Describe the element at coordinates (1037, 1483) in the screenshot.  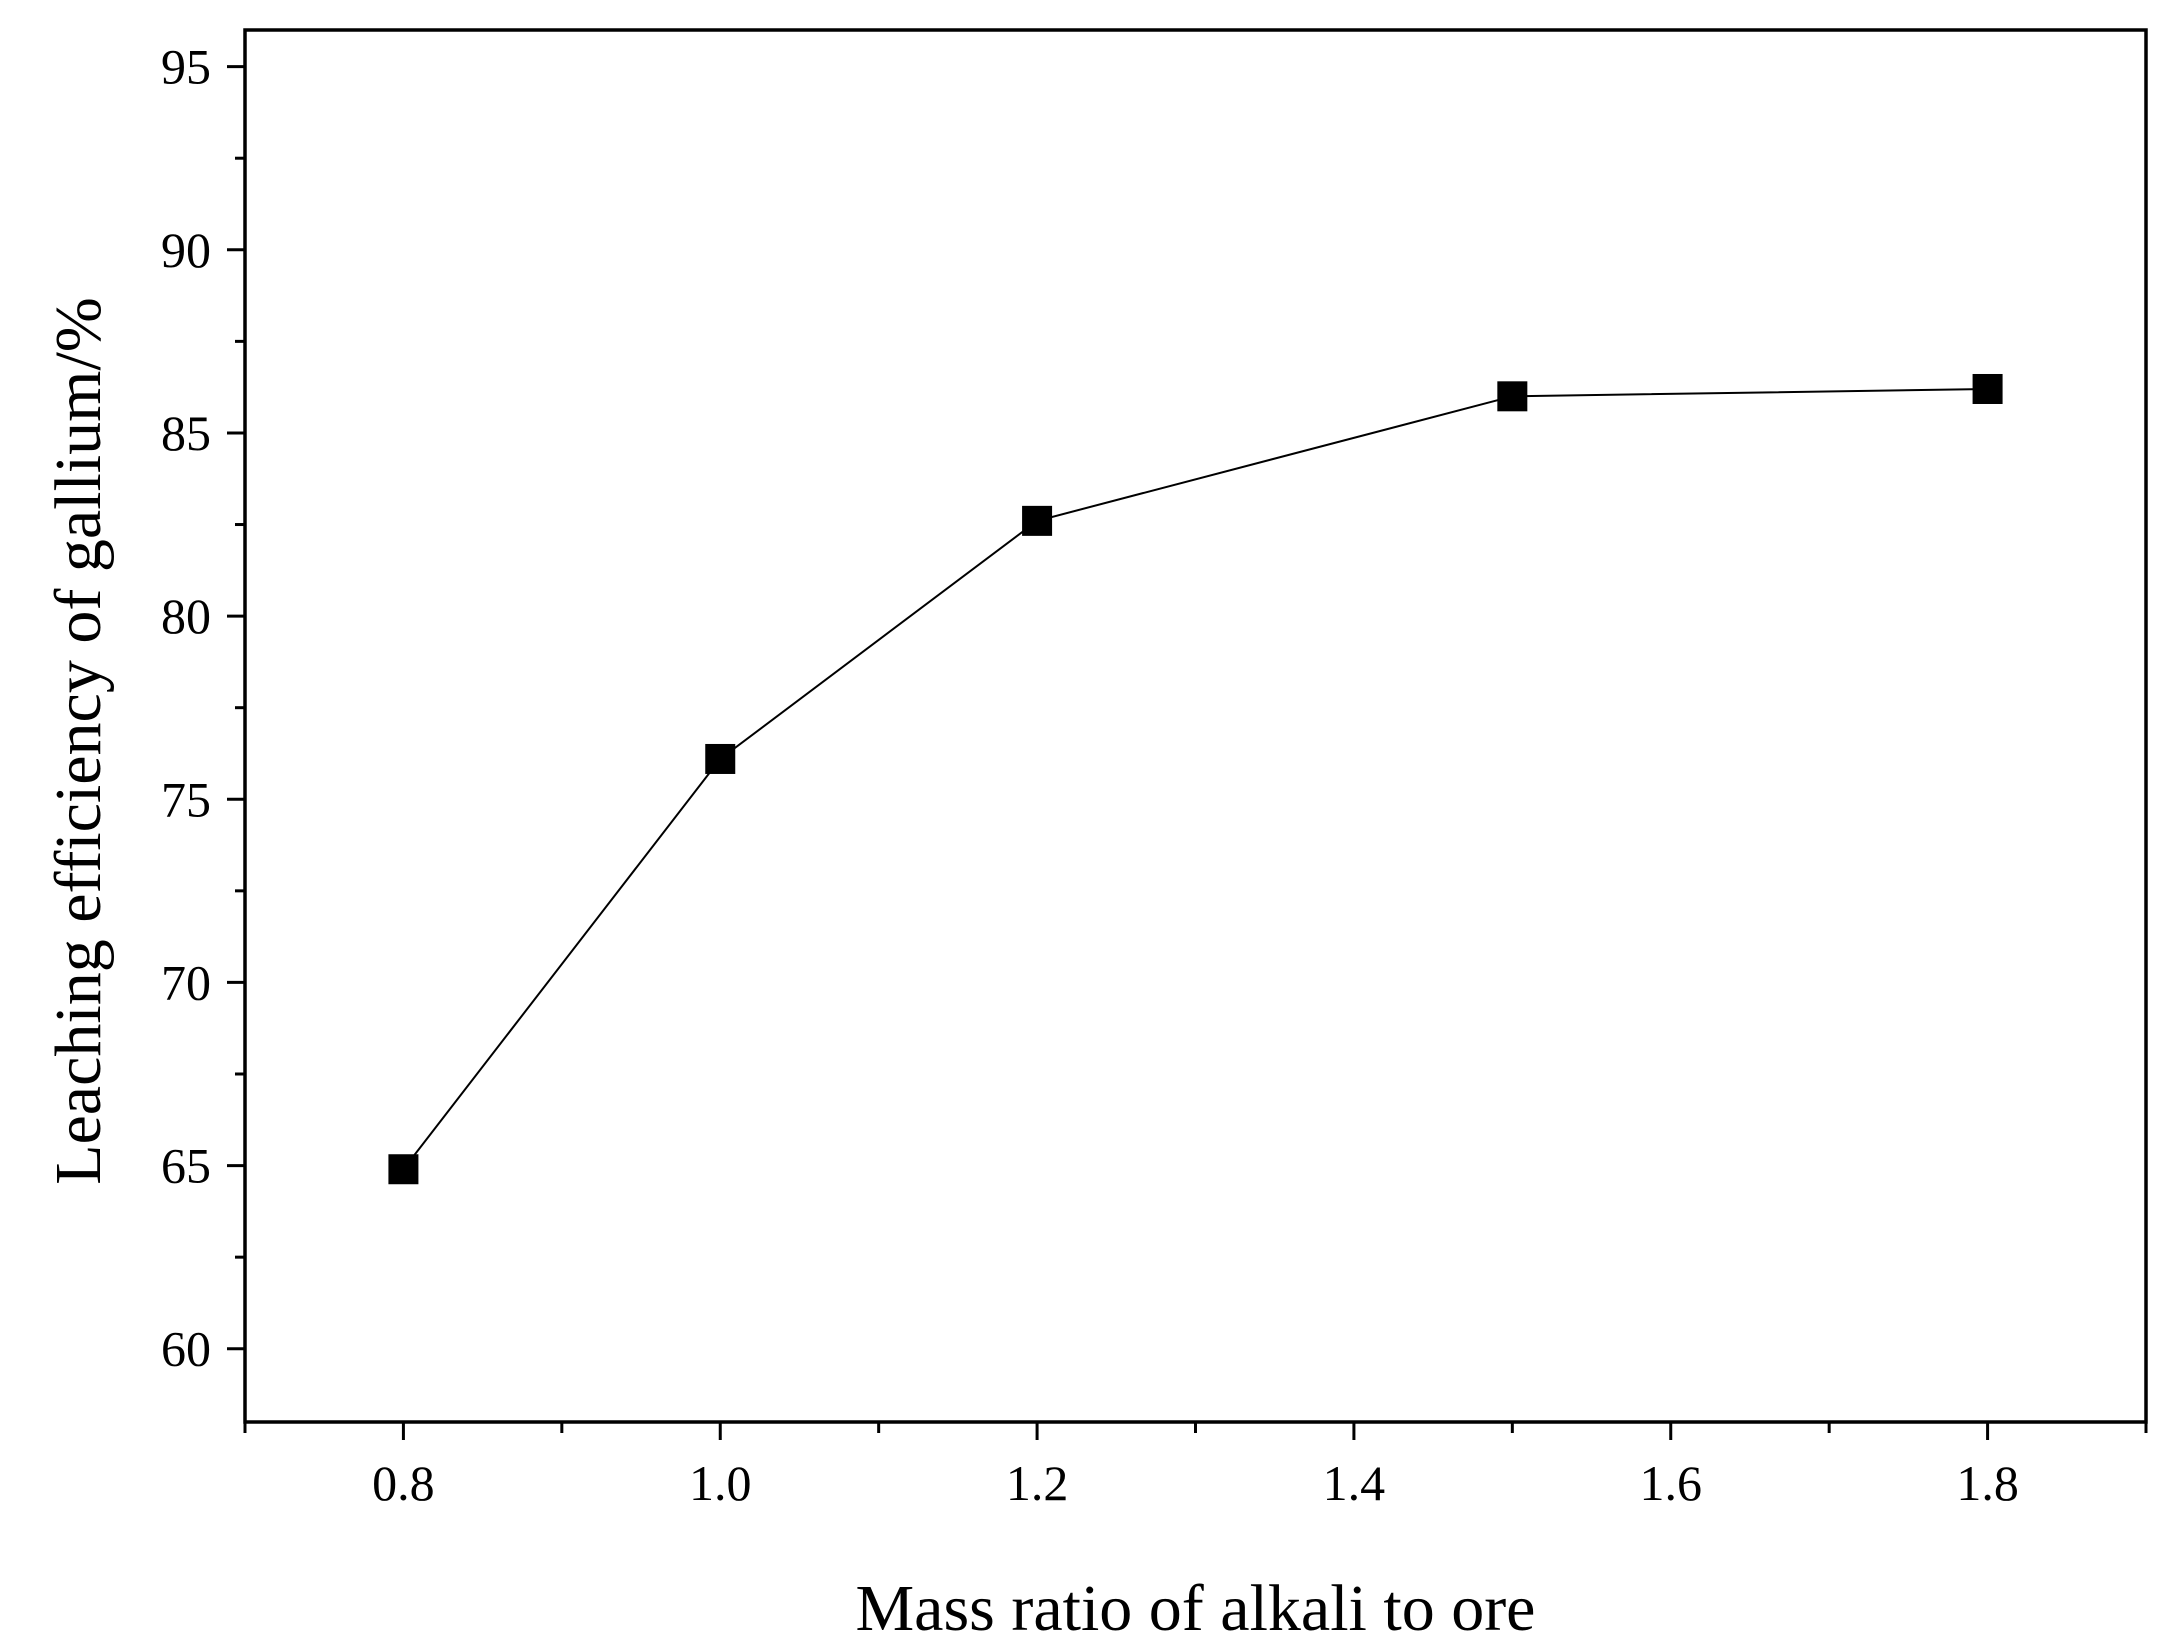
I see `x-tick-label: 1.2` at that location.